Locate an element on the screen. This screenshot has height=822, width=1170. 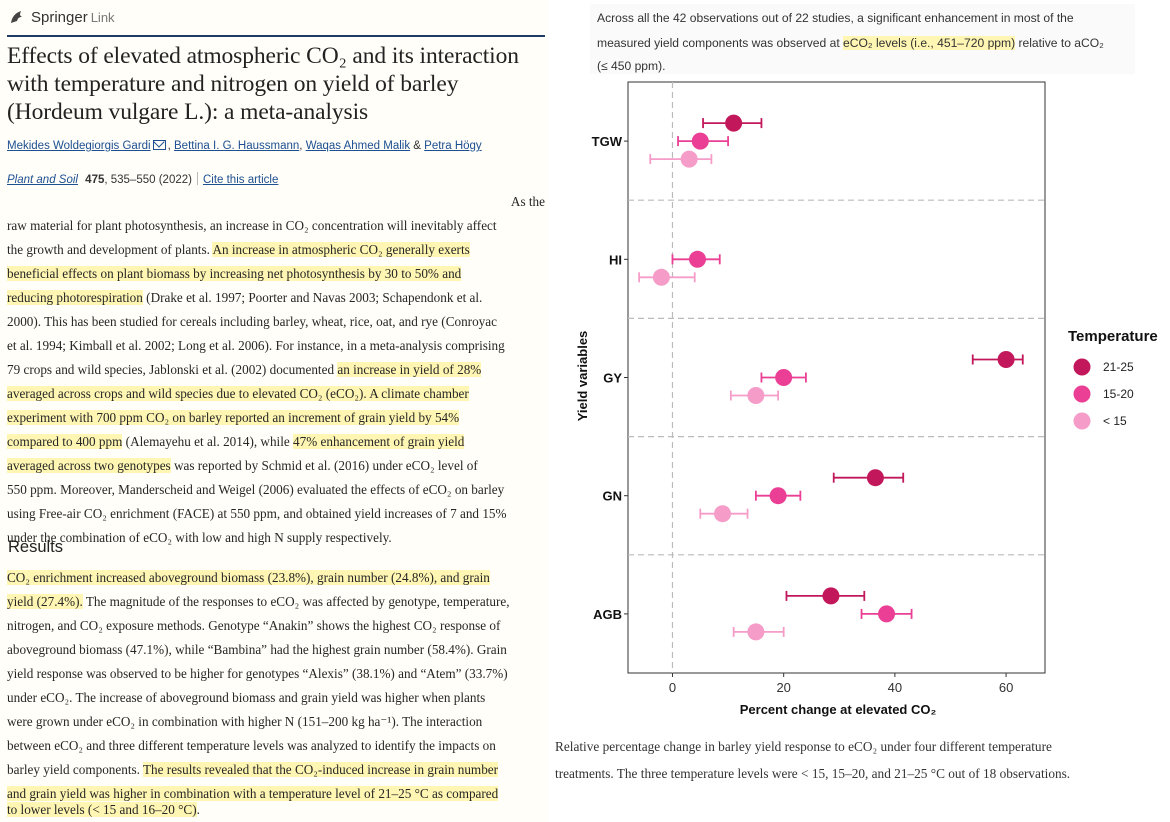
highlight-span: an increase in yield of 28% is located at coordinates (409, 369).